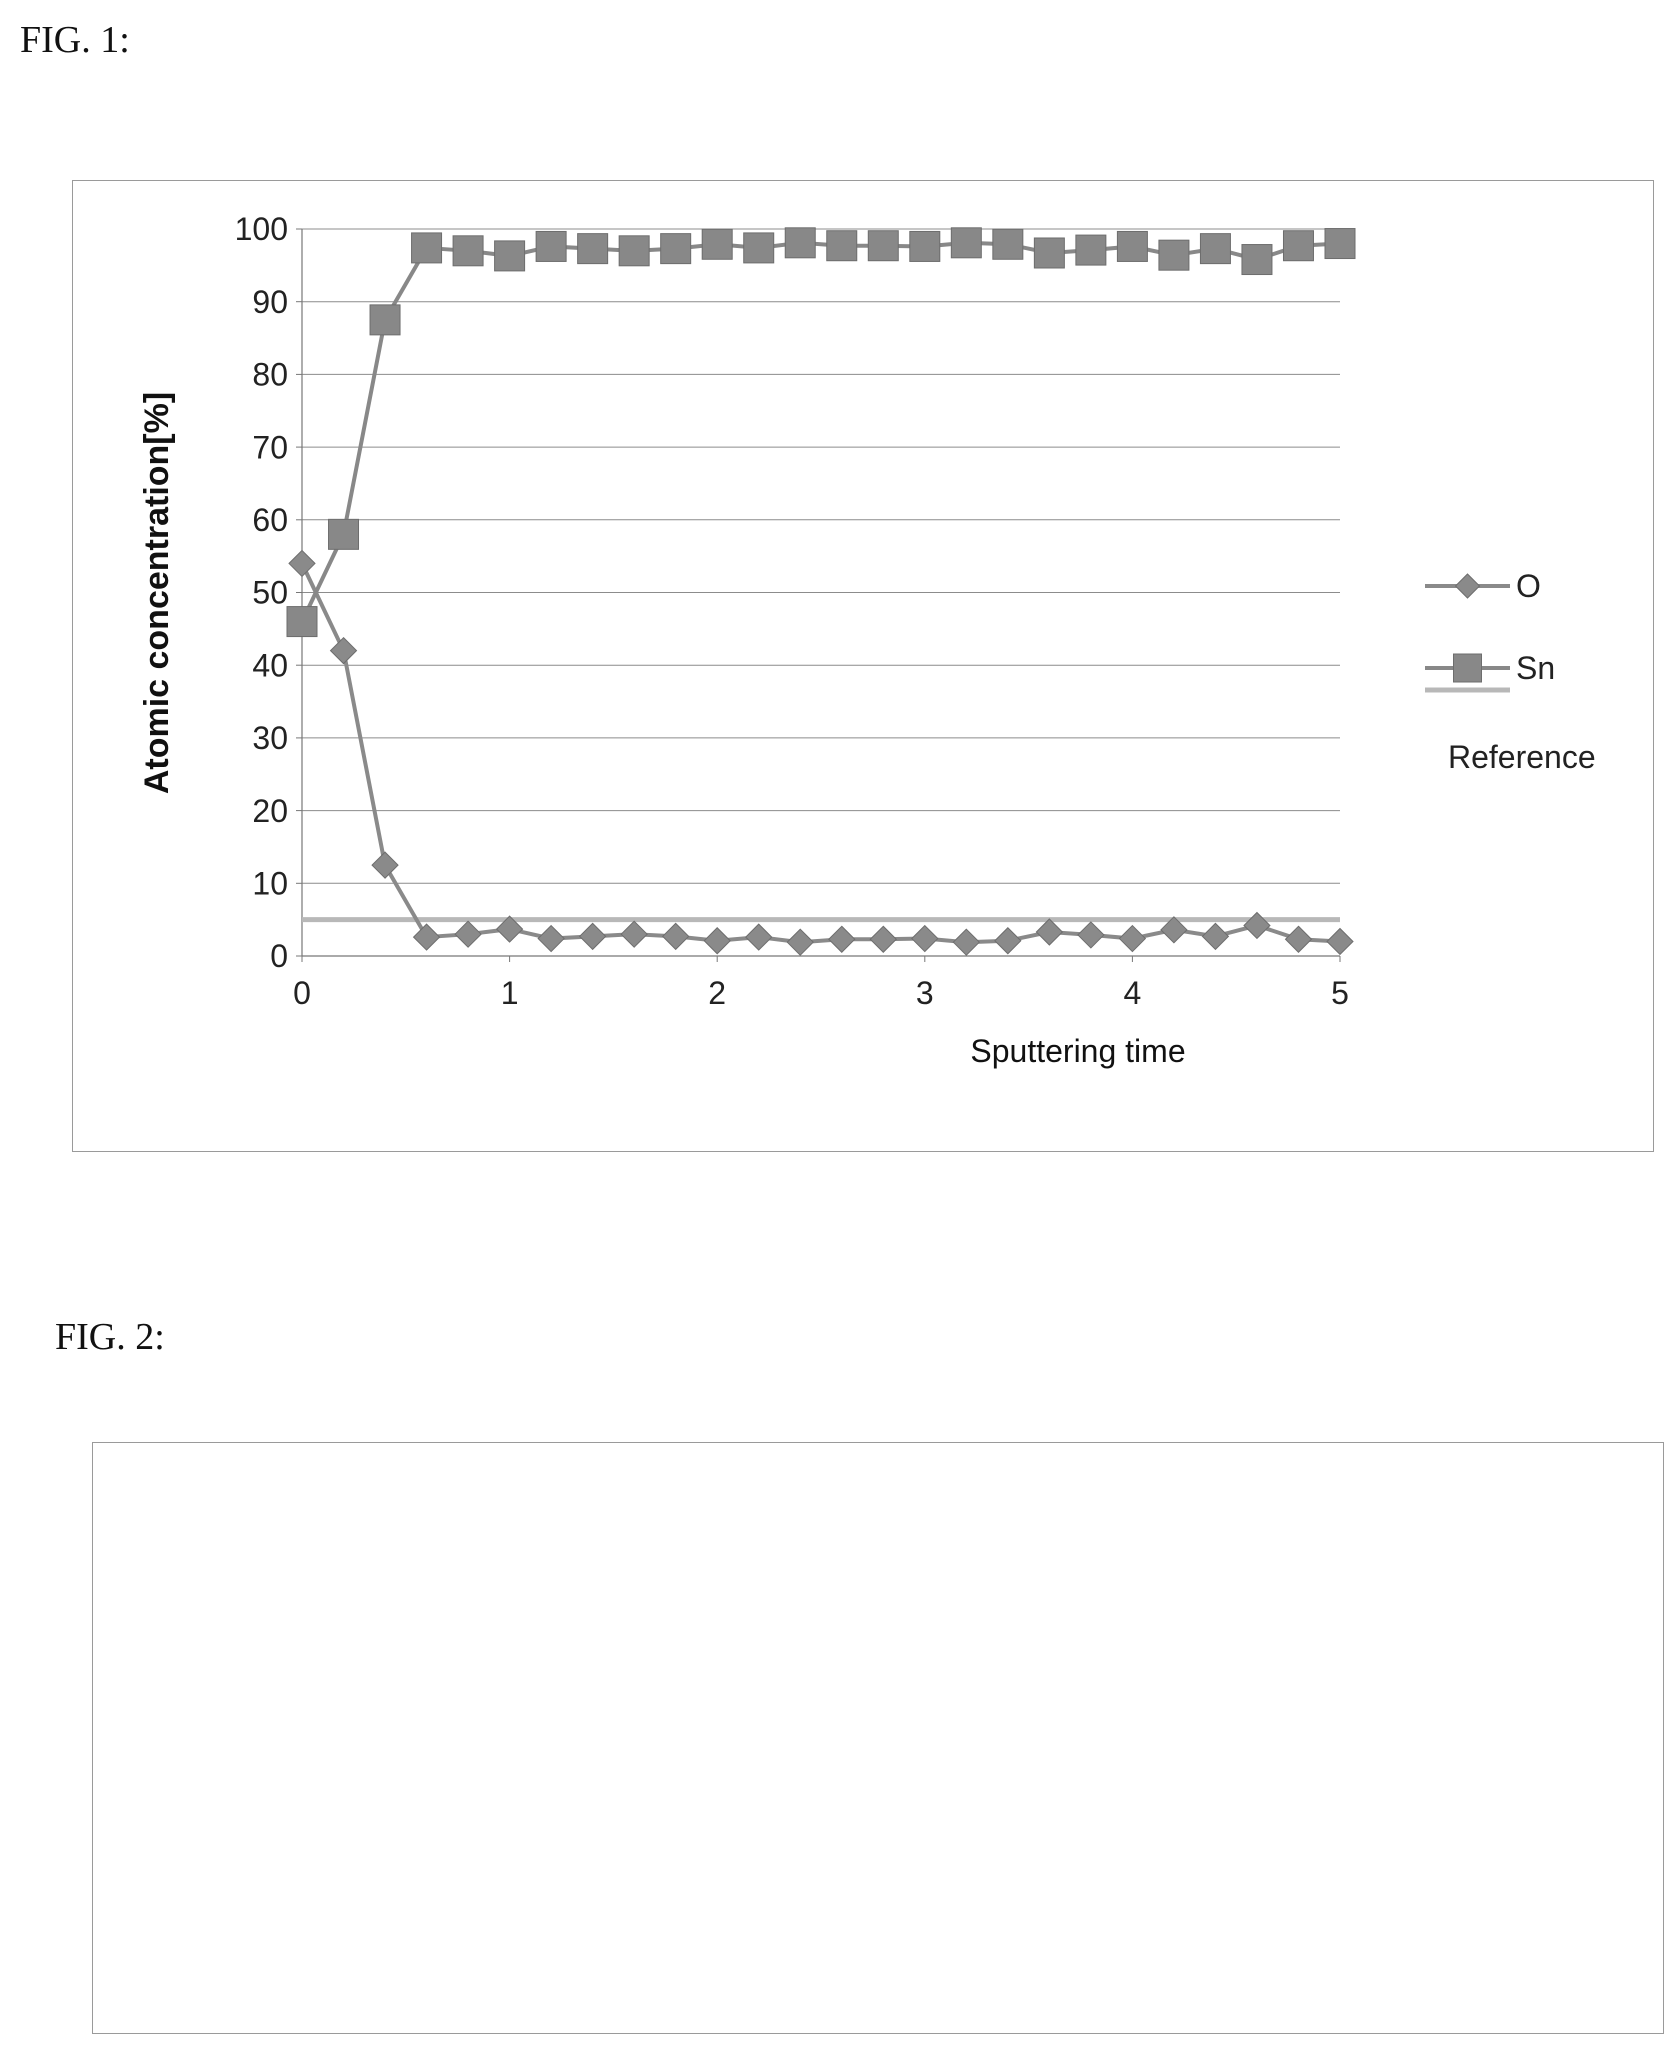 This screenshot has height=2052, width=1680. I want to click on chart1-x-tick-label: 3, so click(925, 993).